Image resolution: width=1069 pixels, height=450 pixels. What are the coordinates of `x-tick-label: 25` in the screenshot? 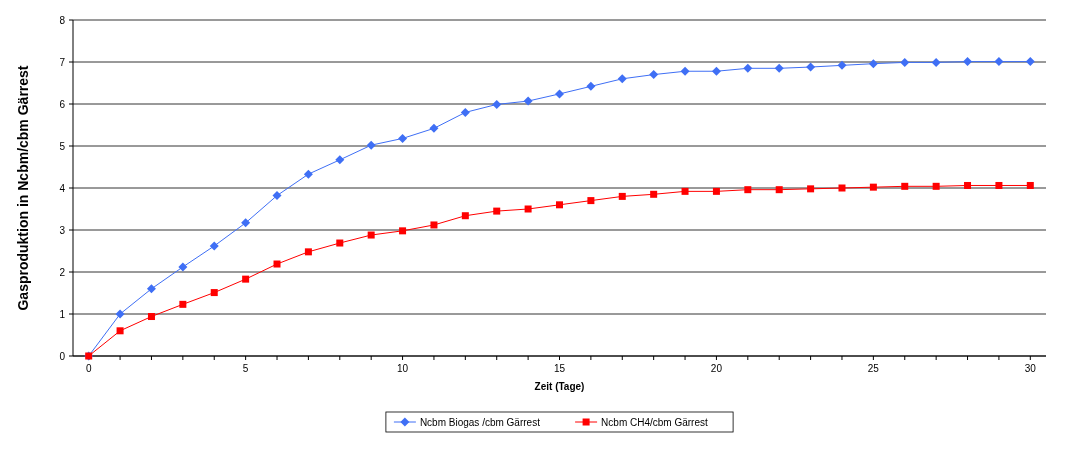 It's located at (873, 368).